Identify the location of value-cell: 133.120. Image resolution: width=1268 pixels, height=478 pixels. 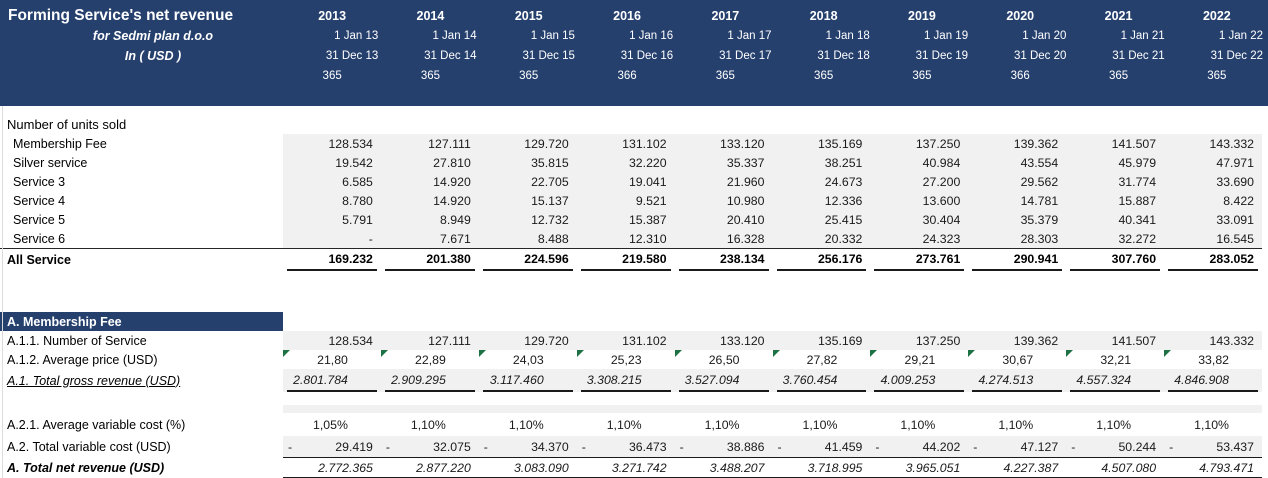
(723, 340).